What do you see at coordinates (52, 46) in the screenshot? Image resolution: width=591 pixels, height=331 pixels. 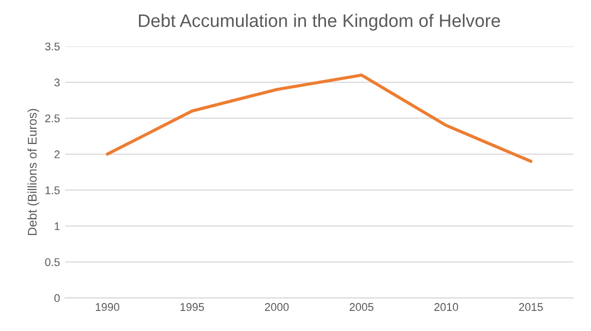 I see `y-tick-label: 3.5` at bounding box center [52, 46].